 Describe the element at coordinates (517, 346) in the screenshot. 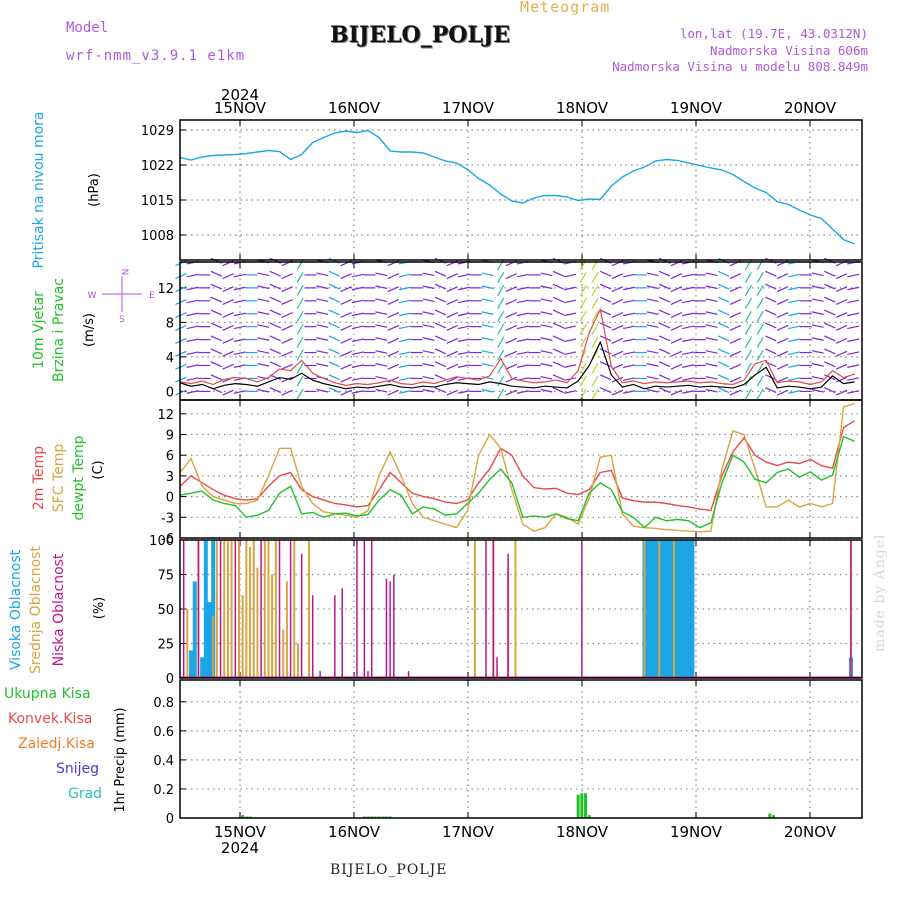

I see `wind-gust-line` at that location.